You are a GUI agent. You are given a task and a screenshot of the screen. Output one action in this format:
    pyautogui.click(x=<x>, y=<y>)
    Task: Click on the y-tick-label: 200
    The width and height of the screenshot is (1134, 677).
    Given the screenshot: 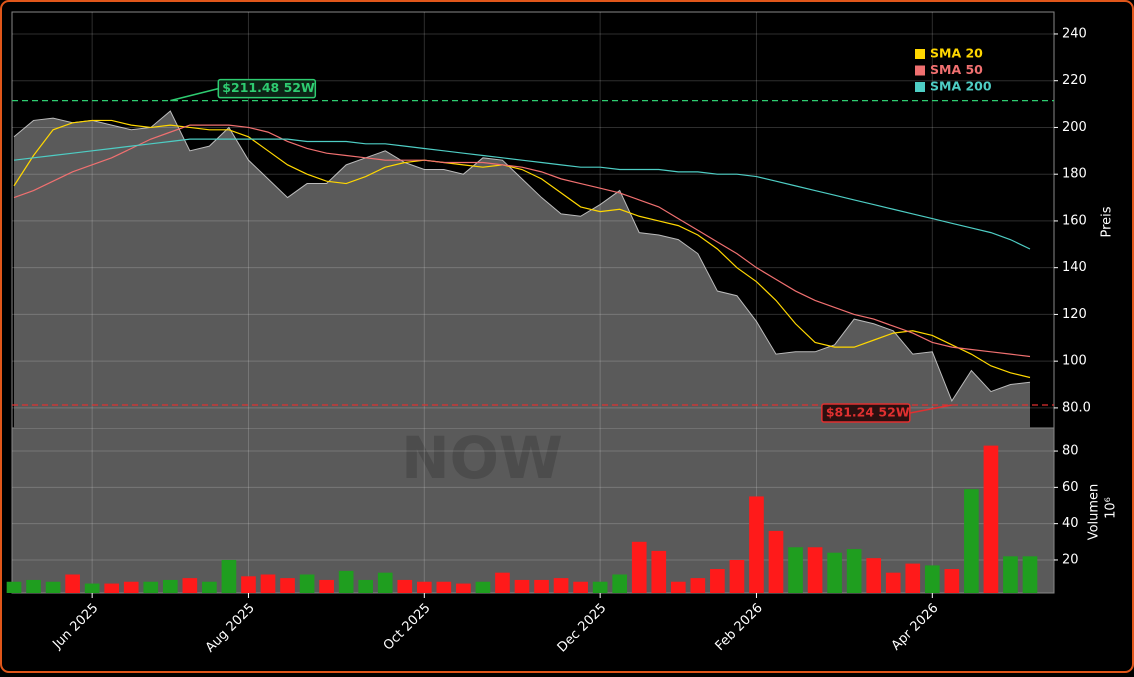 What is the action you would take?
    pyautogui.click(x=1074, y=127)
    